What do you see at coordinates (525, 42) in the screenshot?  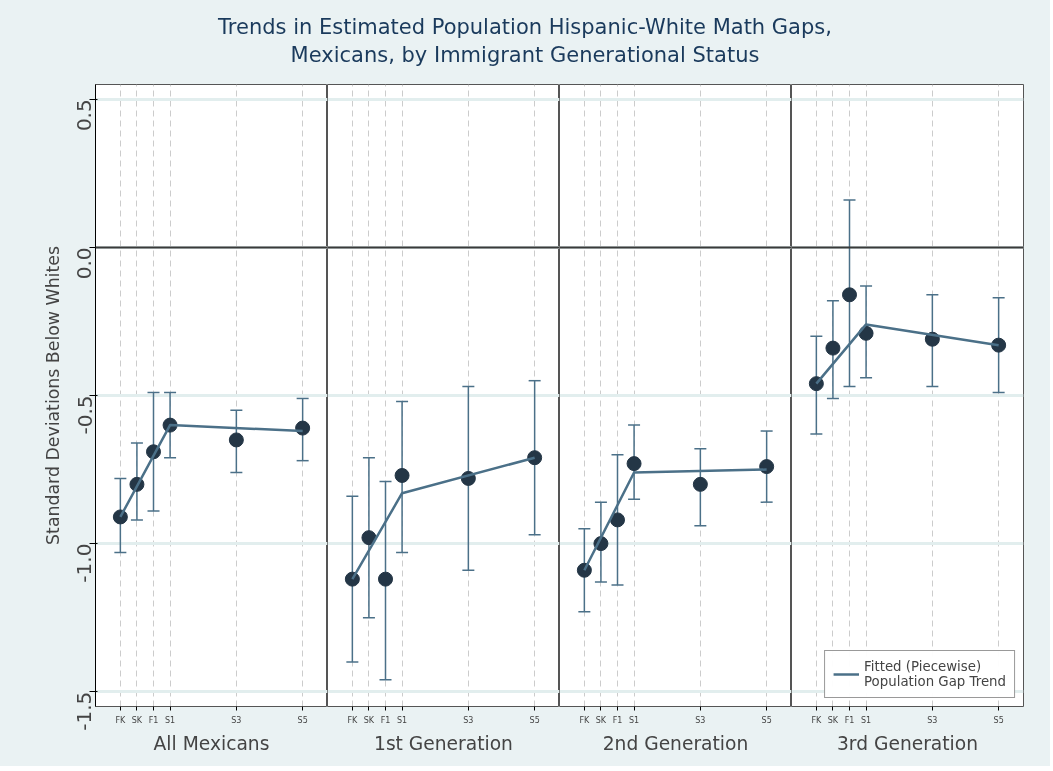 I see `text: Trends in Estimated Population Hispanic-White Math Gaps, Mexicans, by Immigrant Generational Status` at bounding box center [525, 42].